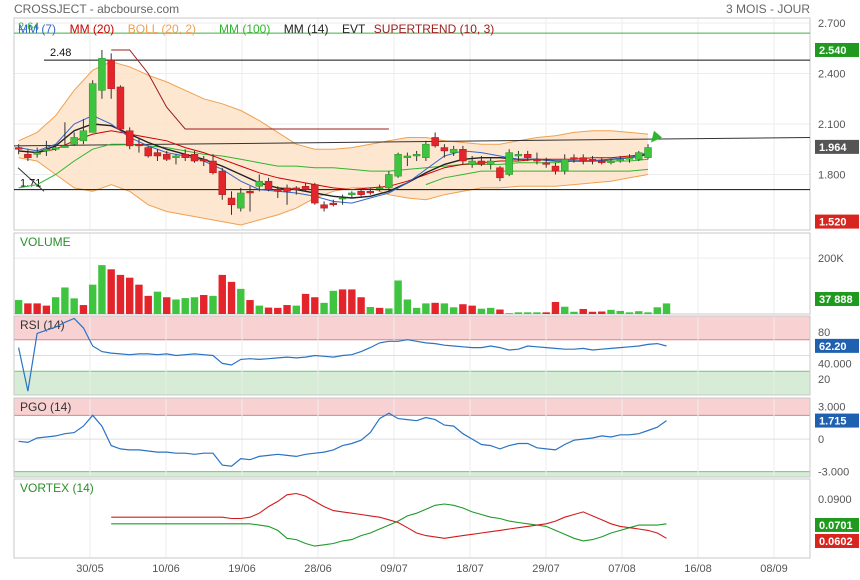 The height and width of the screenshot is (580, 860). I want to click on supertrend-line, so click(250, 89).